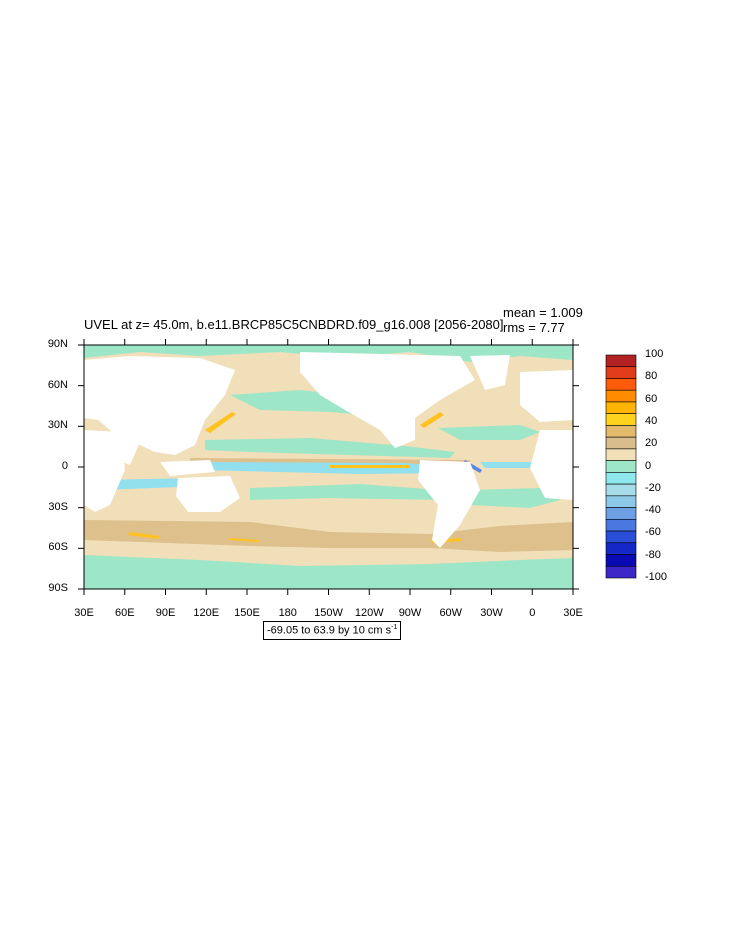 The height and width of the screenshot is (945, 733). Describe the element at coordinates (648, 465) in the screenshot. I see `colorbar-label: 0` at that location.